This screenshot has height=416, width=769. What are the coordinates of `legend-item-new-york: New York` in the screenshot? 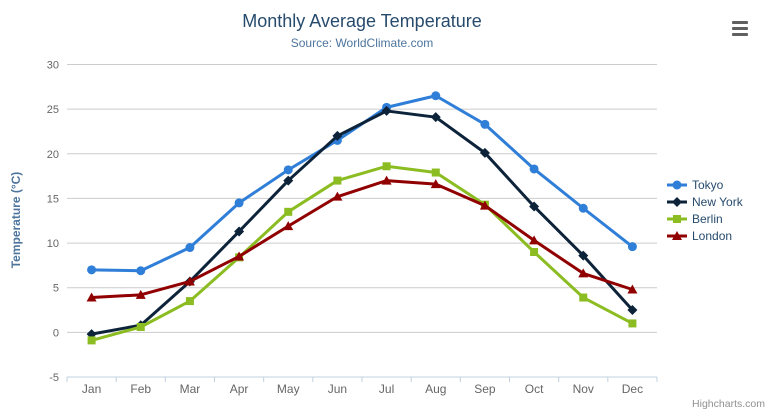 It's located at (704, 201).